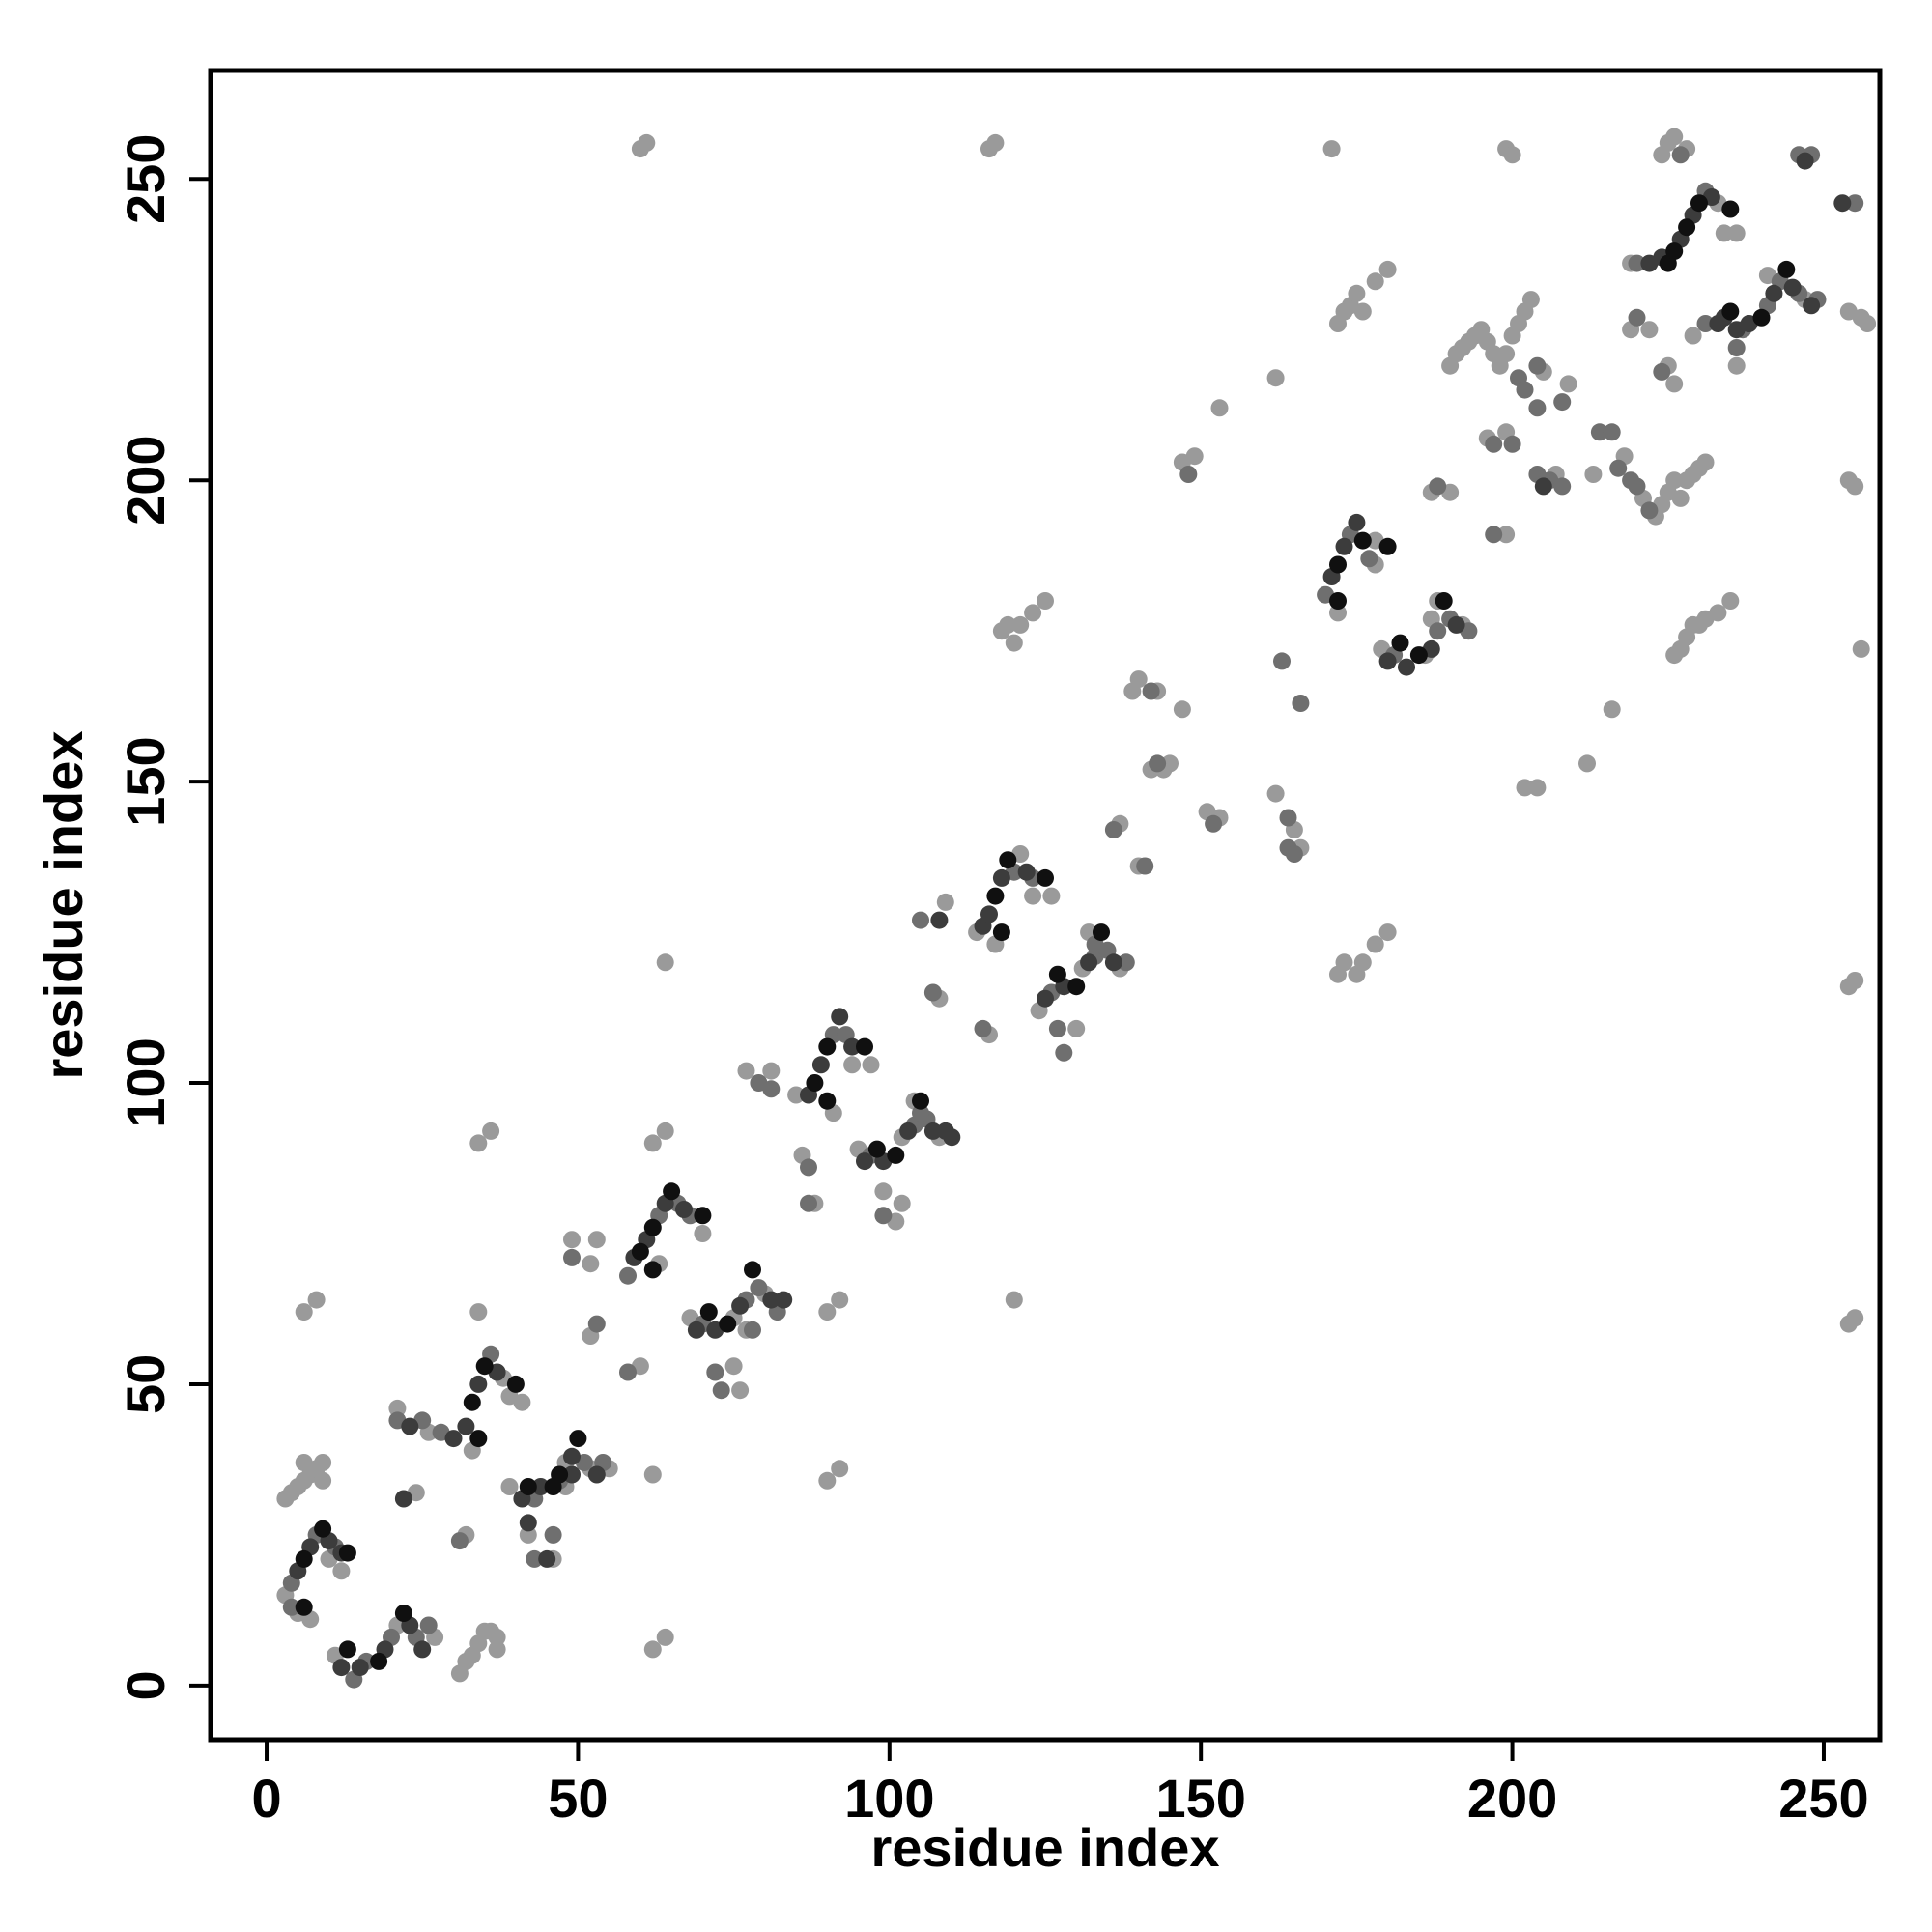 The height and width of the screenshot is (1932, 1932). Describe the element at coordinates (145, 781) in the screenshot. I see `y-tick-label: 150` at that location.